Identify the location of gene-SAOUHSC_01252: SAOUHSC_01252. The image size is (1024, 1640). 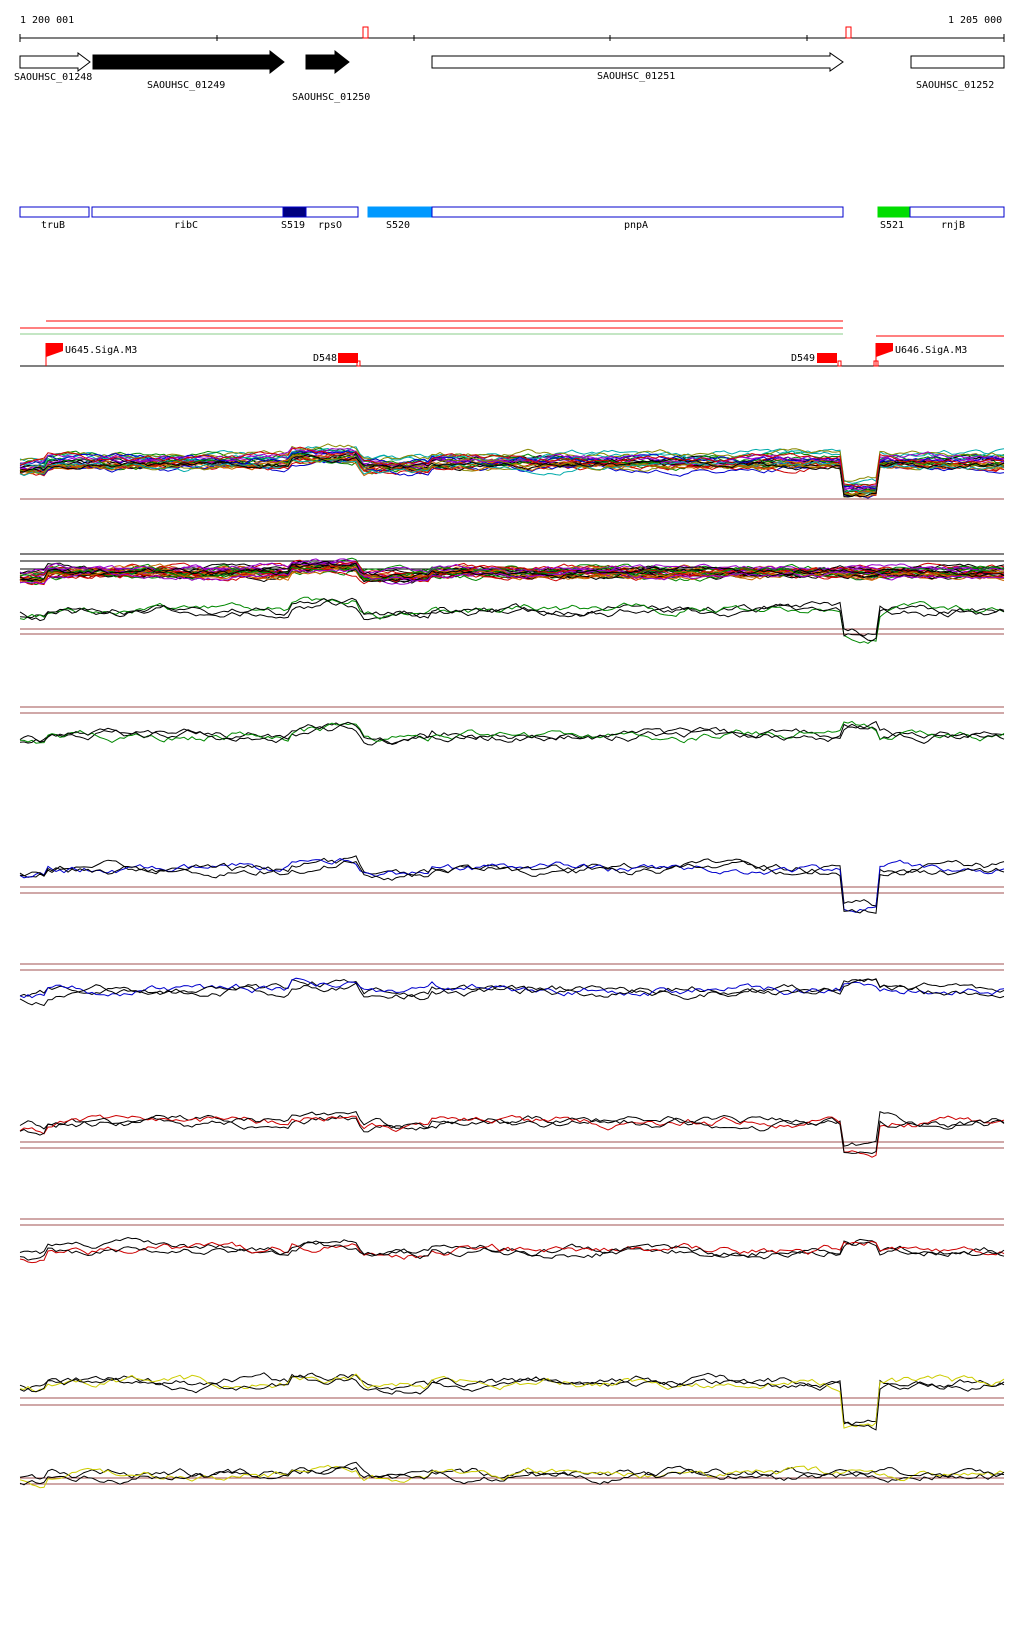
(957, 73).